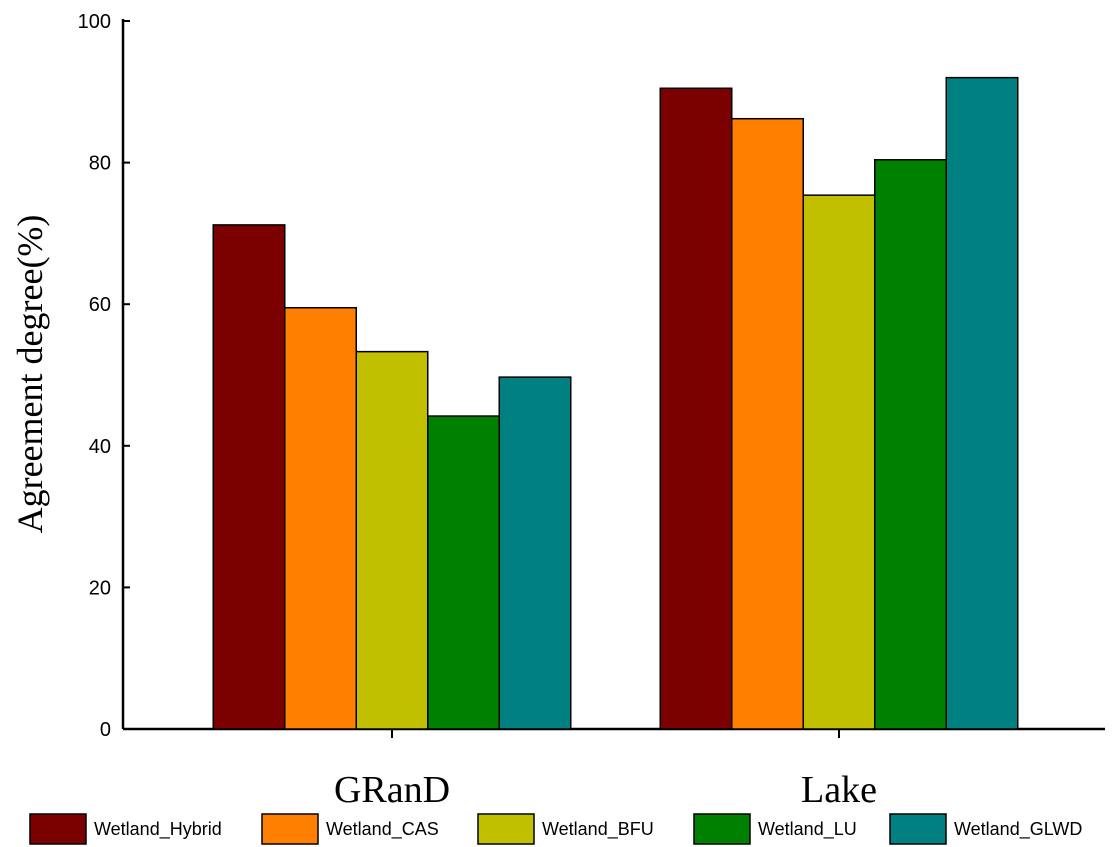  What do you see at coordinates (767, 423) in the screenshot?
I see `bar-wetland-cas-lake` at bounding box center [767, 423].